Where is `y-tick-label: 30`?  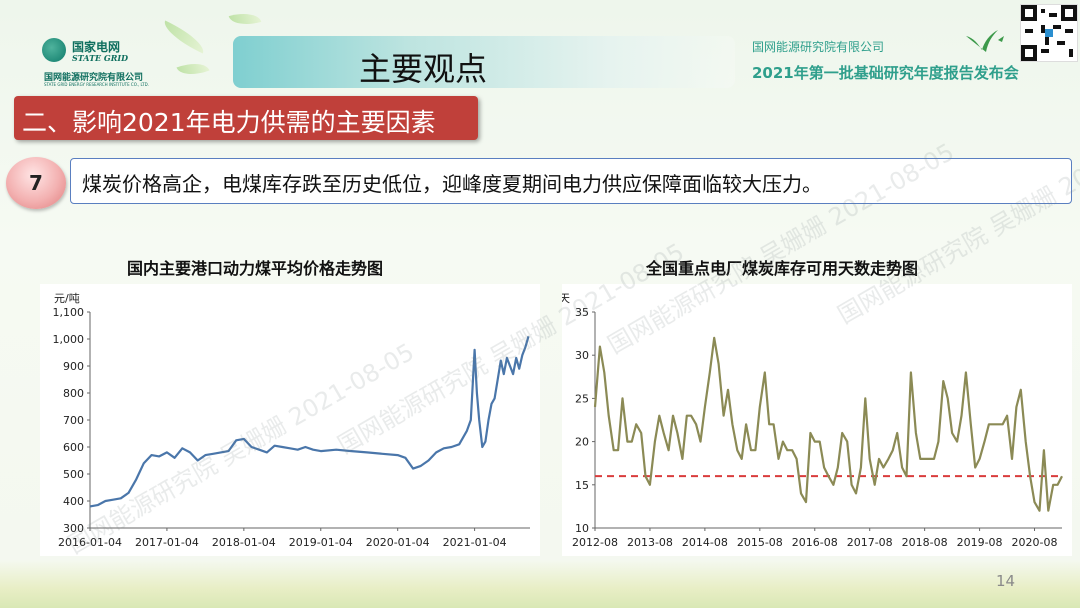
y-tick-label: 30 is located at coordinates (582, 355).